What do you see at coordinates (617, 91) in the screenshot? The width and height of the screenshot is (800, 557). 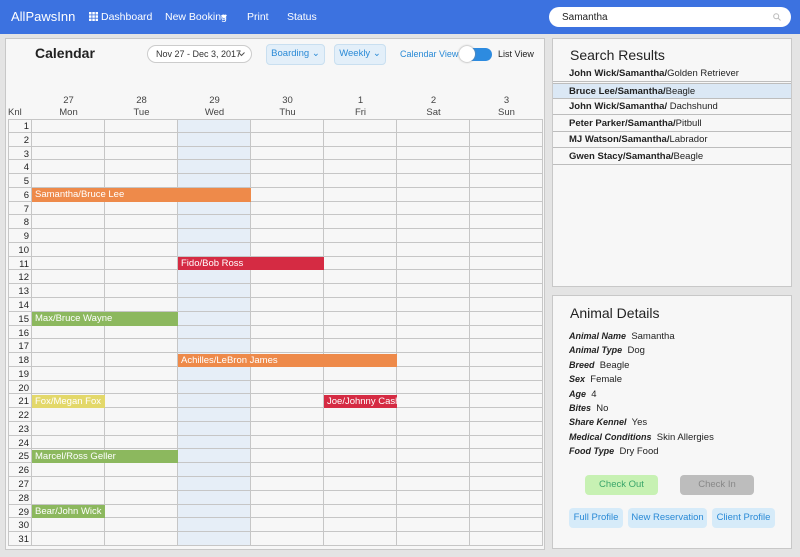 I see `result-name: Bruce Lee/Samantha/` at bounding box center [617, 91].